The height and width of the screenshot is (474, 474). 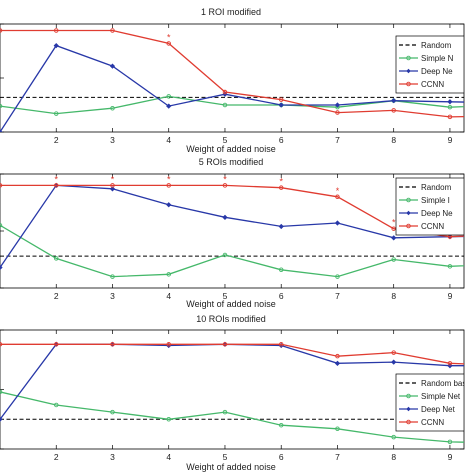 I want to click on legend: Random Simple N Deep Ne CCNN, so click(x=429, y=64).